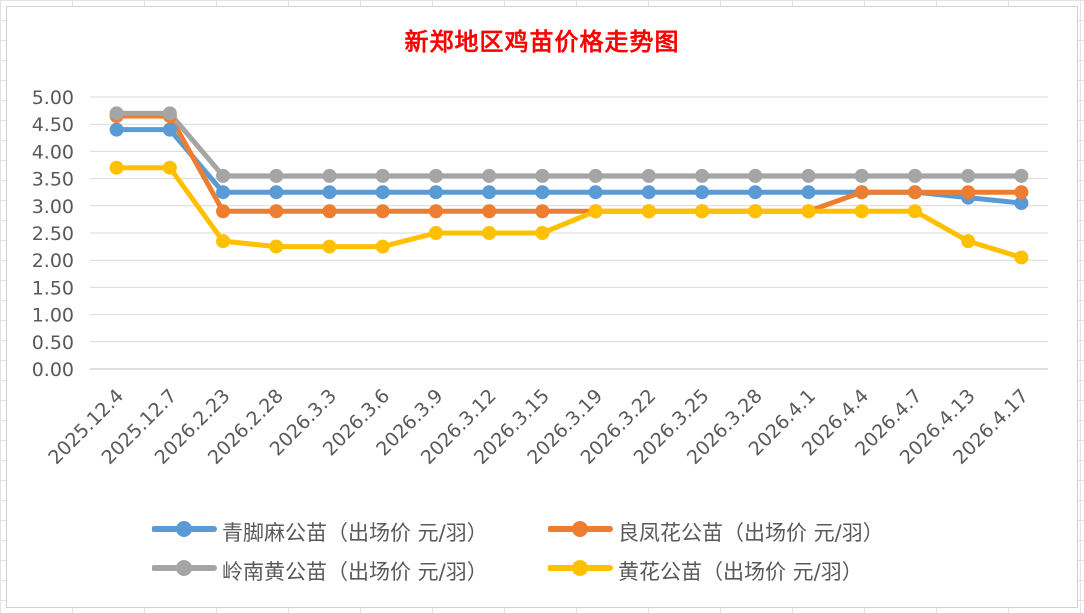  Describe the element at coordinates (53, 316) in the screenshot. I see `y-tick-label: 1.00` at that location.